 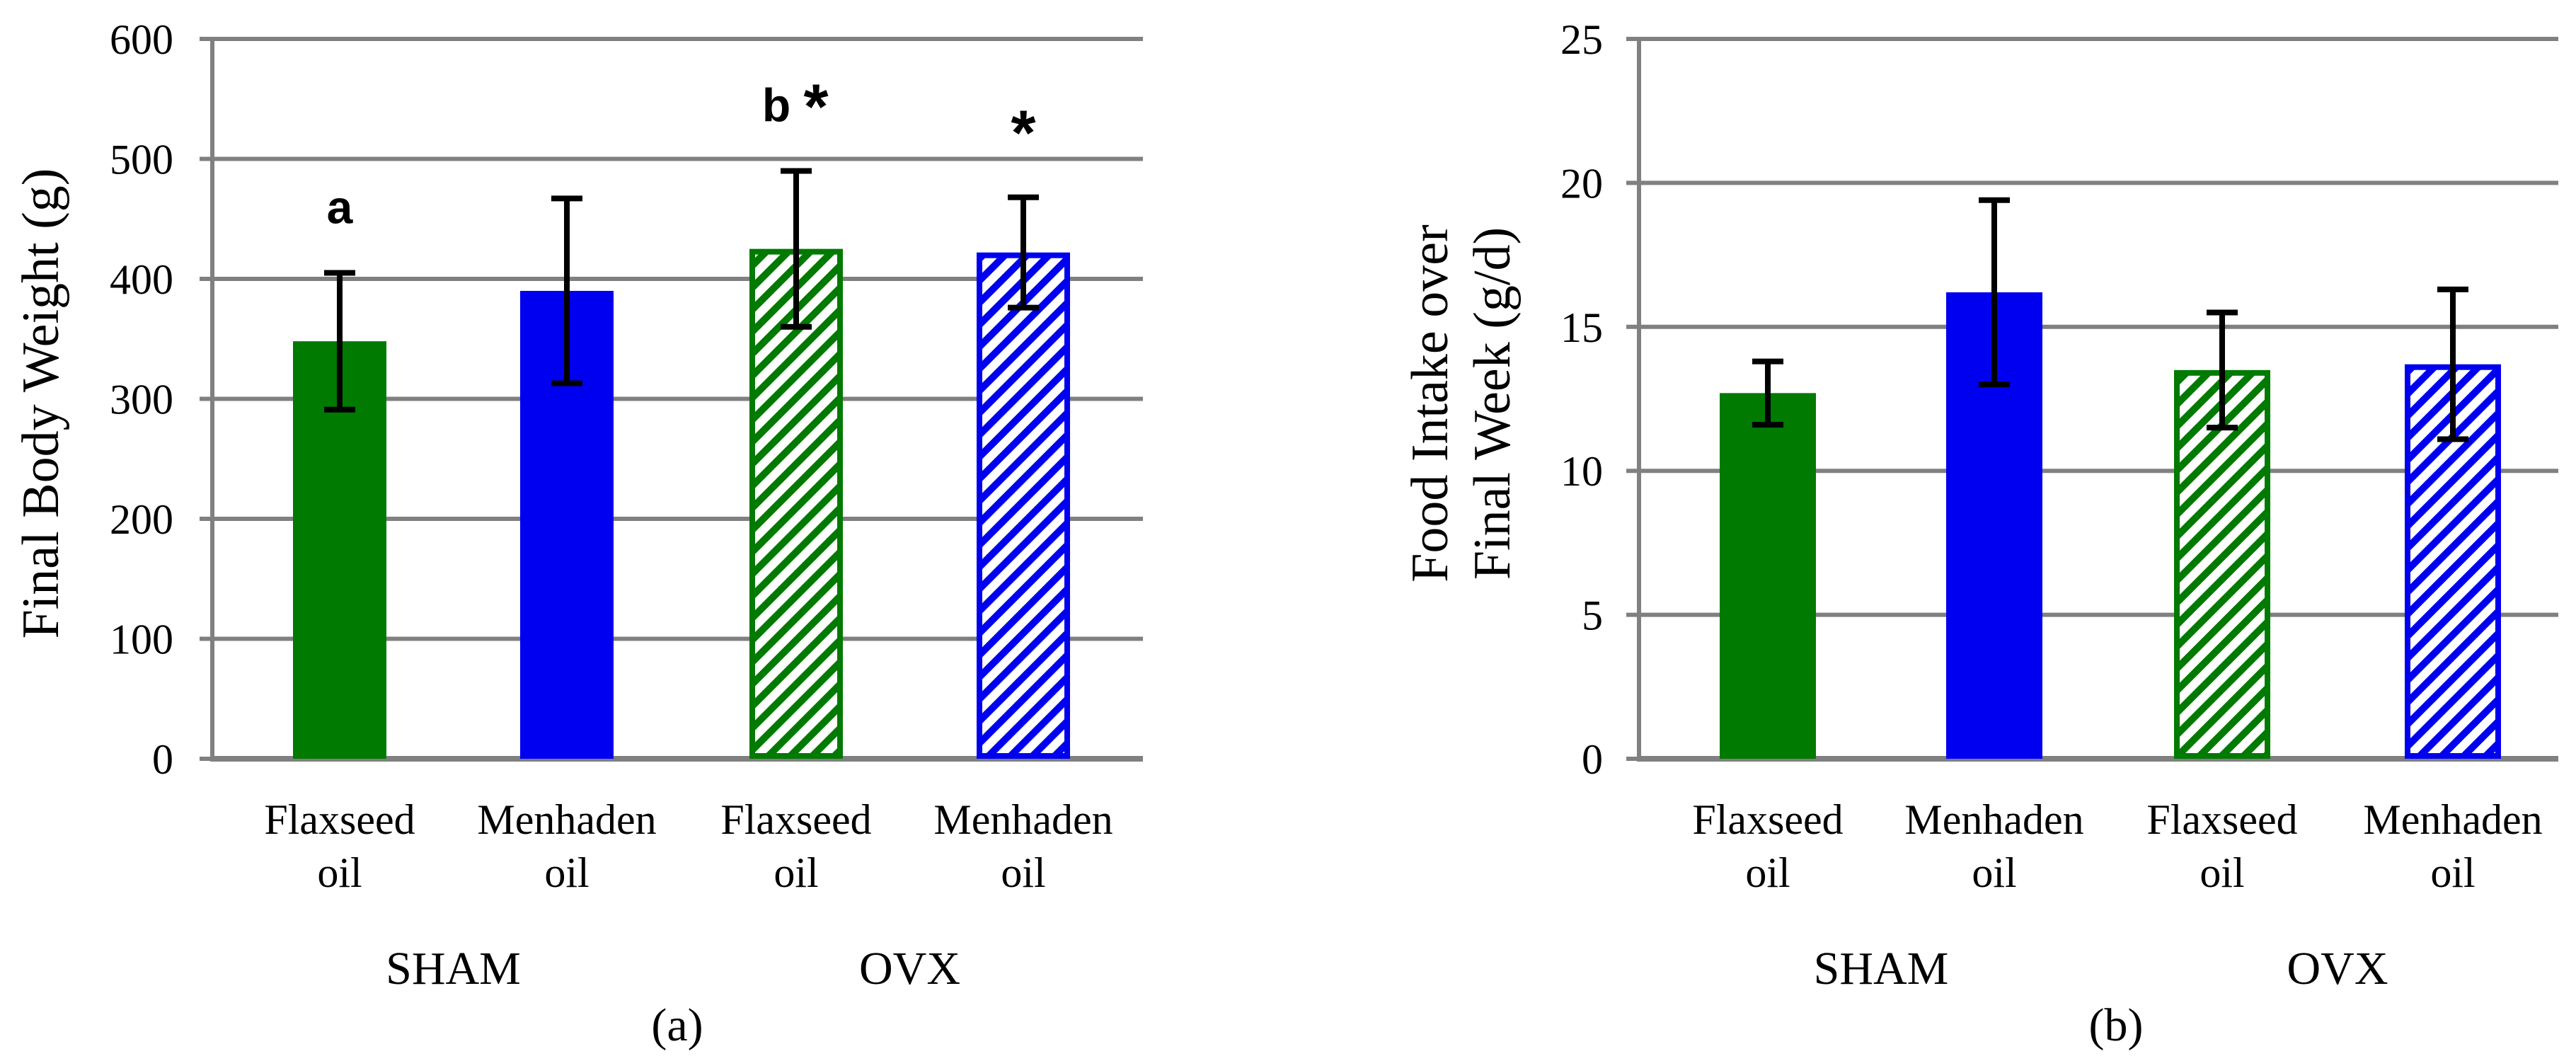 I want to click on y-tick-label: 15, so click(x=1582, y=328).